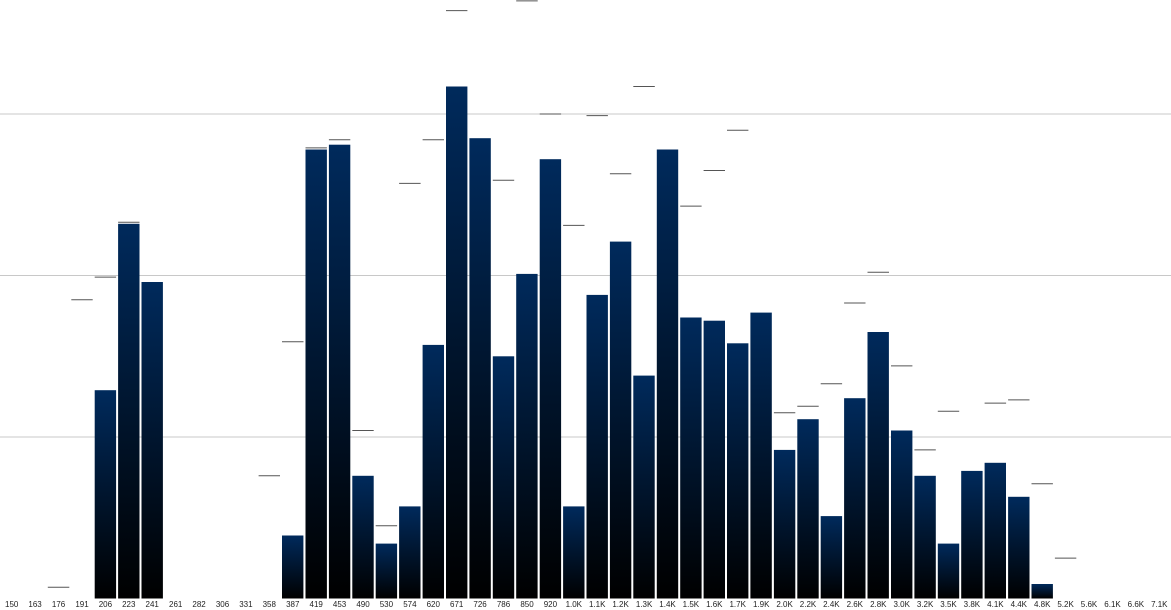 The width and height of the screenshot is (1171, 610). I want to click on x-tick-label: 530, so click(387, 604).